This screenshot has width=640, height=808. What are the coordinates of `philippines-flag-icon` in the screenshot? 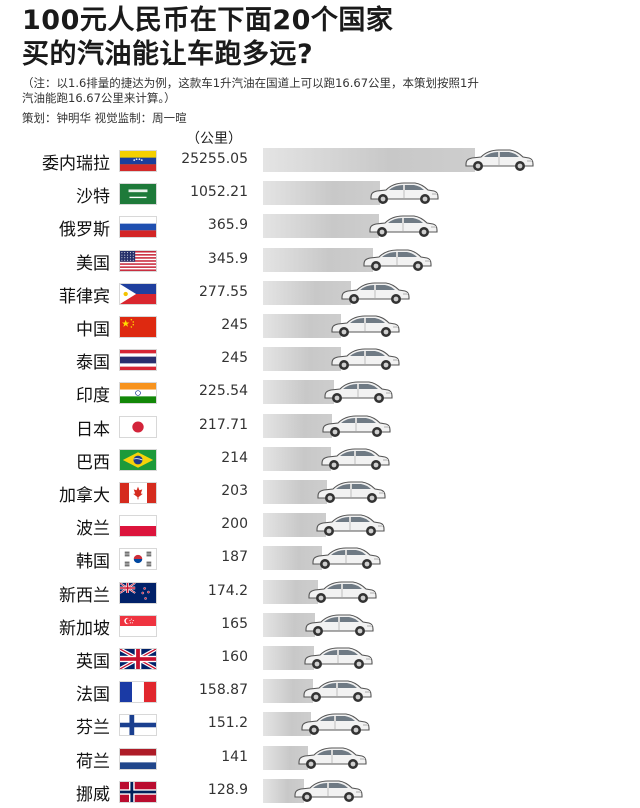 It's located at (138, 293).